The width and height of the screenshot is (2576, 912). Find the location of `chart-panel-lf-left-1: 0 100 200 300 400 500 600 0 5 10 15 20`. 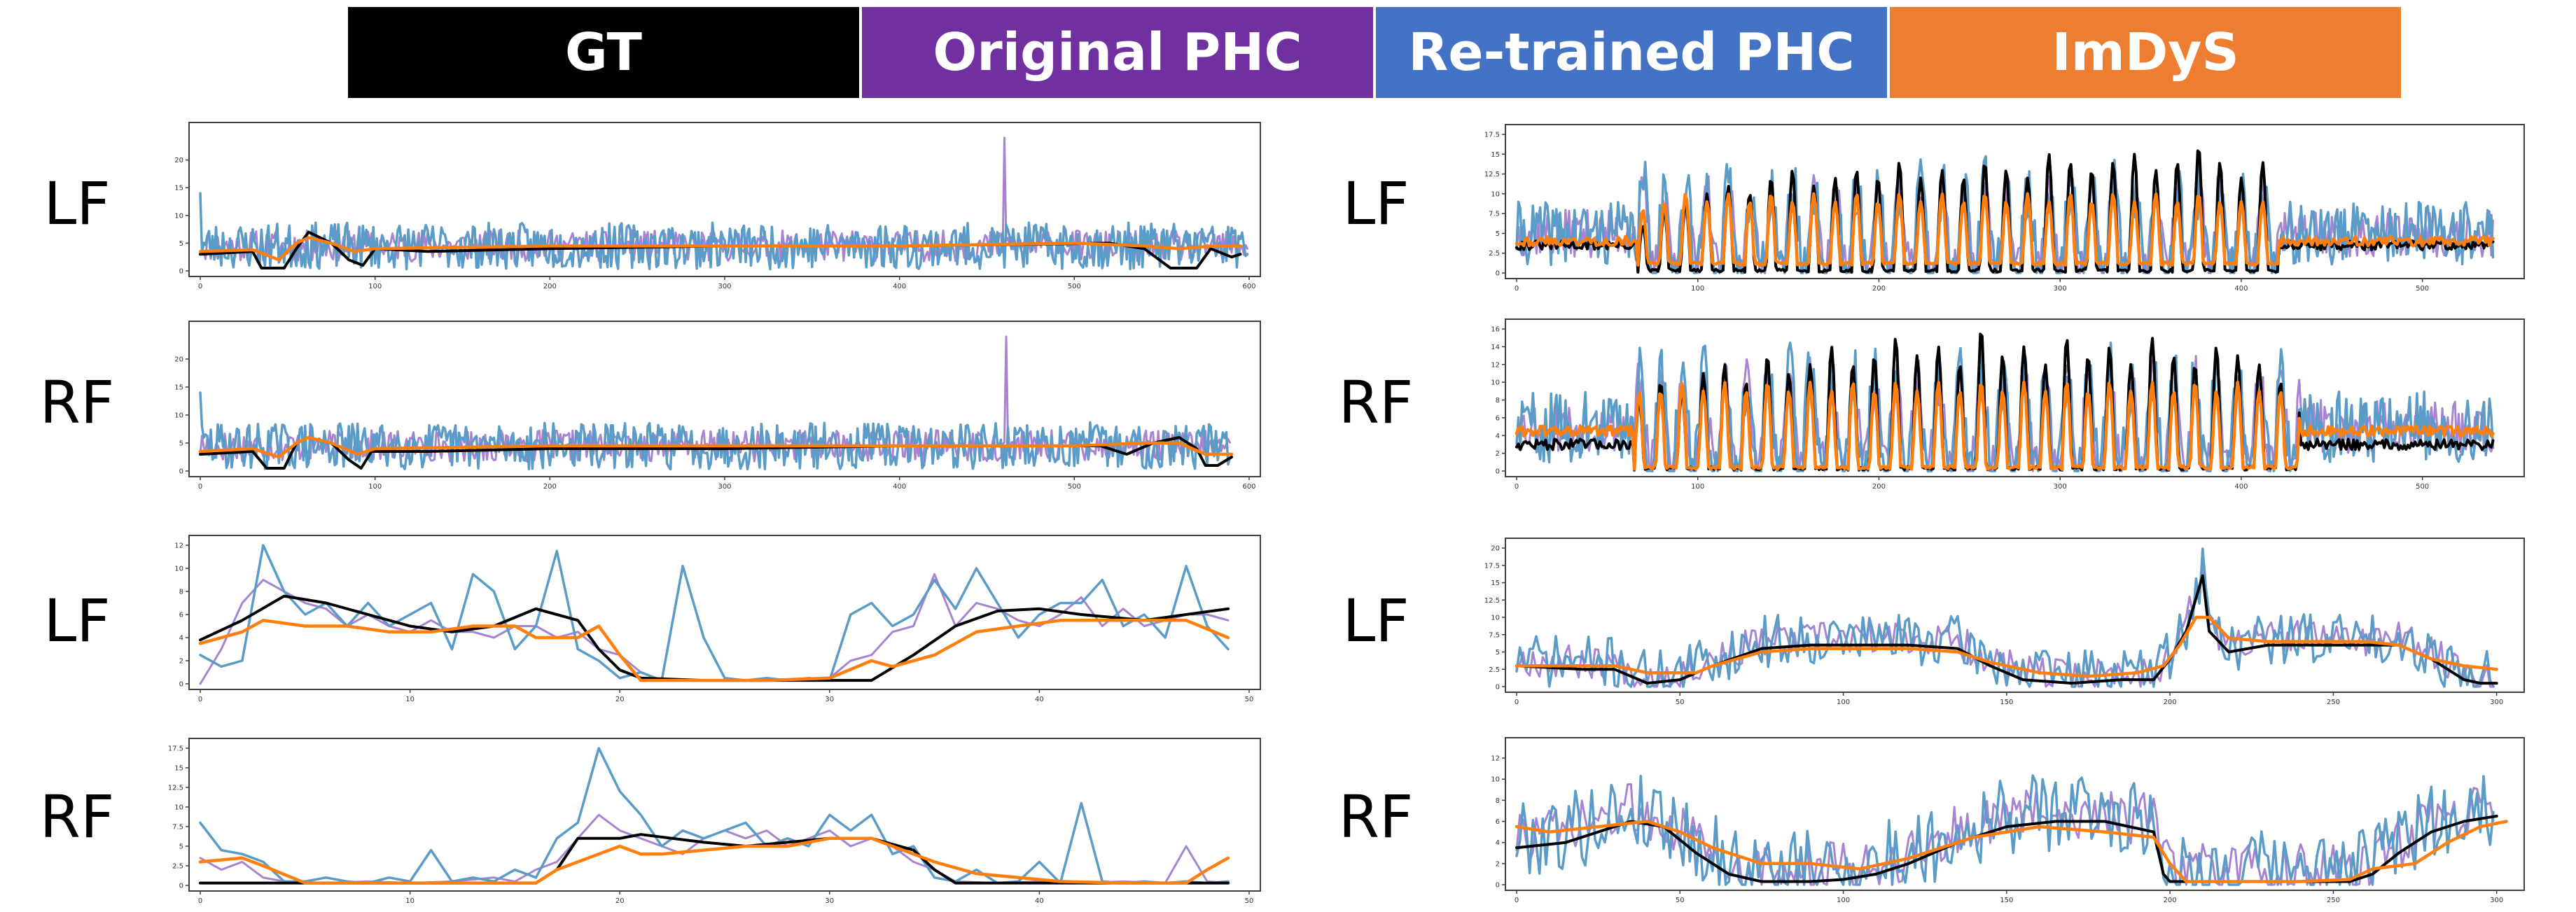

chart-panel-lf-left-1: 0 100 200 300 400 500 600 0 5 10 15 20 is located at coordinates (717, 209).